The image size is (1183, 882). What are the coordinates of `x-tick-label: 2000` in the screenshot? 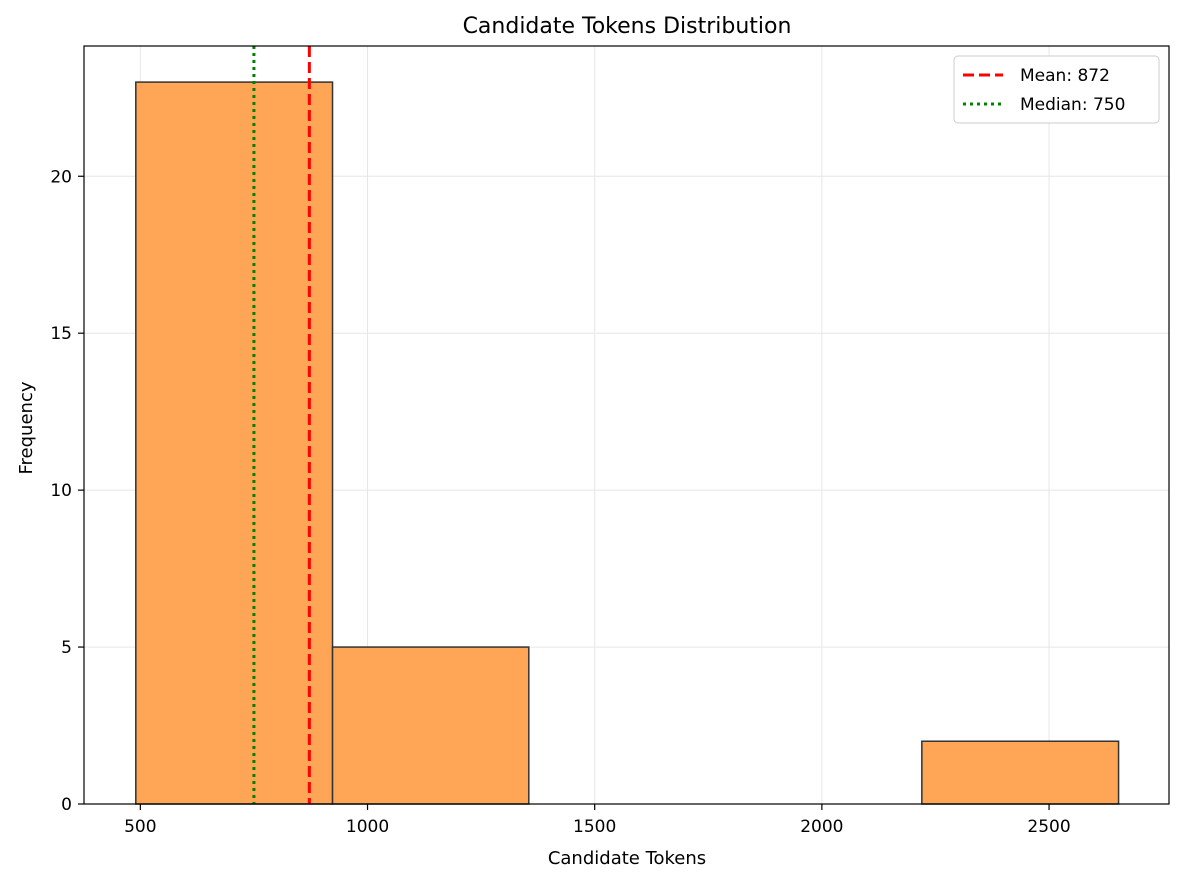 It's located at (821, 827).